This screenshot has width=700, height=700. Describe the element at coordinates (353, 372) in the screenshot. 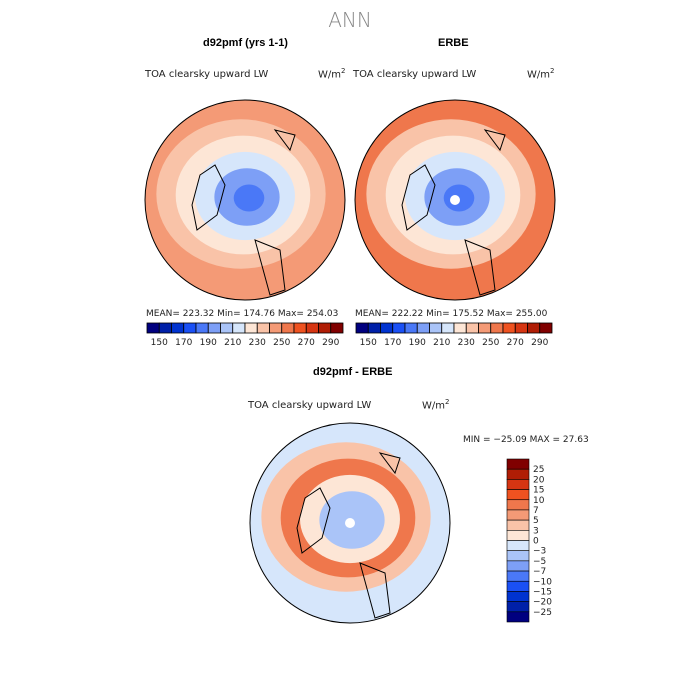

I see `panel3-title: d92pmf - ERBE` at that location.